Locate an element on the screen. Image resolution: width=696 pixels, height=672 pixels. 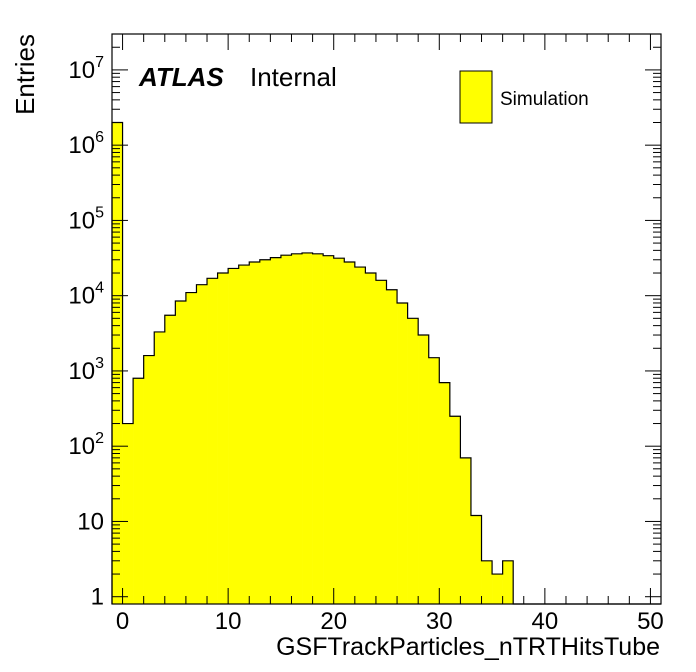
x-tick-label: 30 is located at coordinates (439, 621).